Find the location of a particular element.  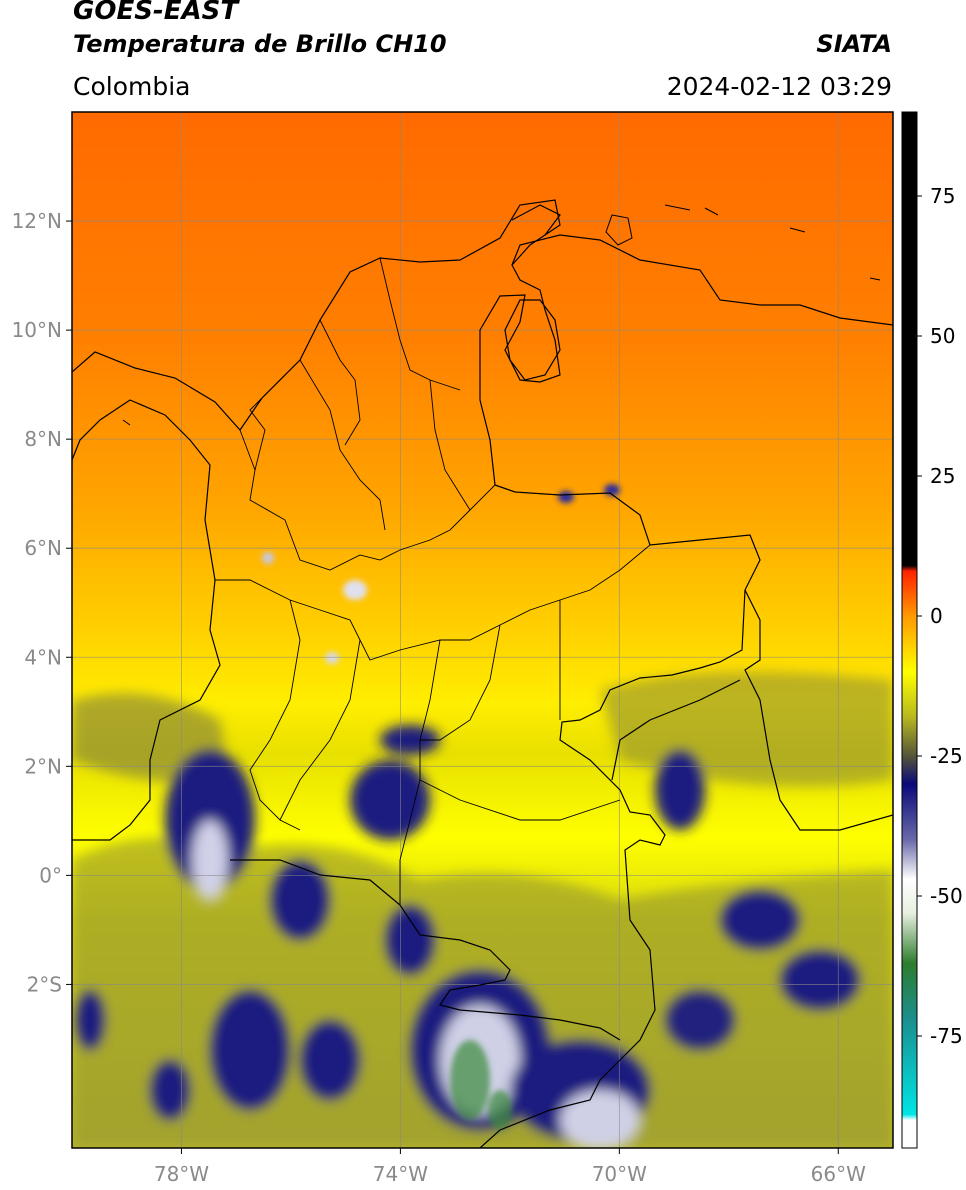

datetime-label: 2024-02-12 03:29 is located at coordinates (779, 86).